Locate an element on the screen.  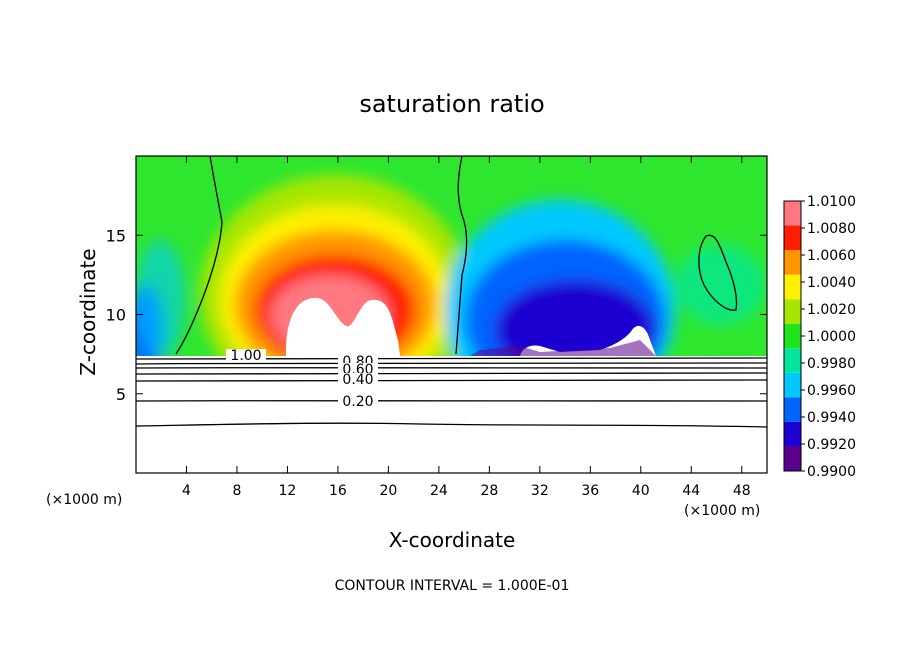
x-axis-label: X-coordinate is located at coordinates (452, 540).